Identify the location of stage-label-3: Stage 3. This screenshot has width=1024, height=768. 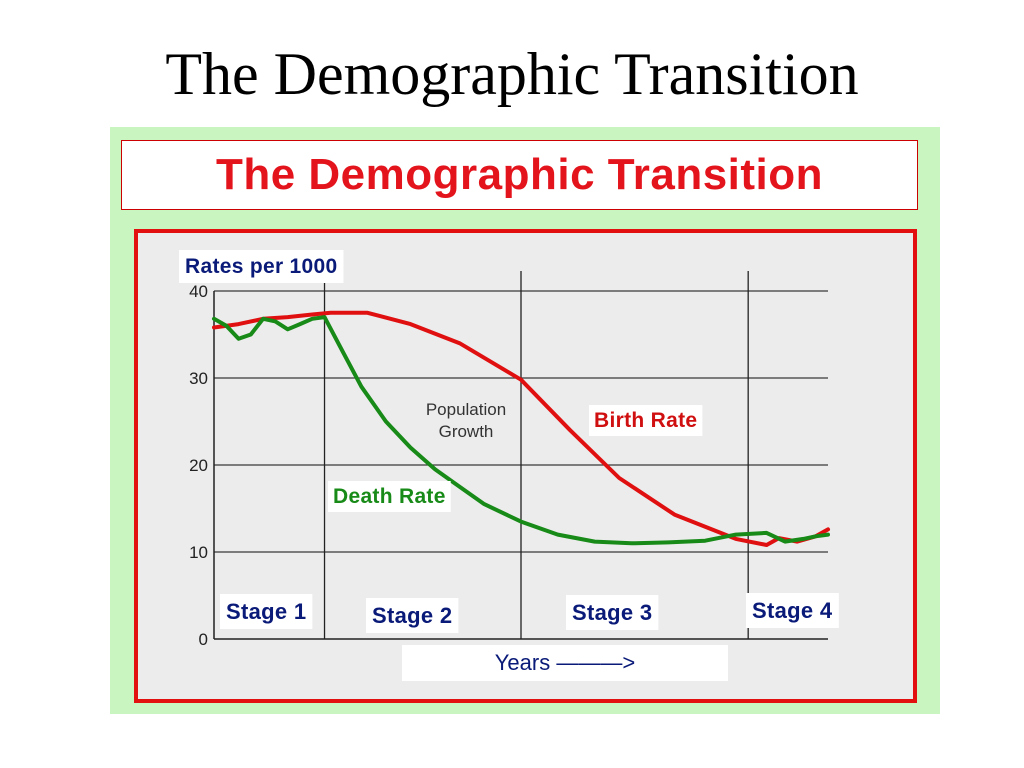
(612, 612).